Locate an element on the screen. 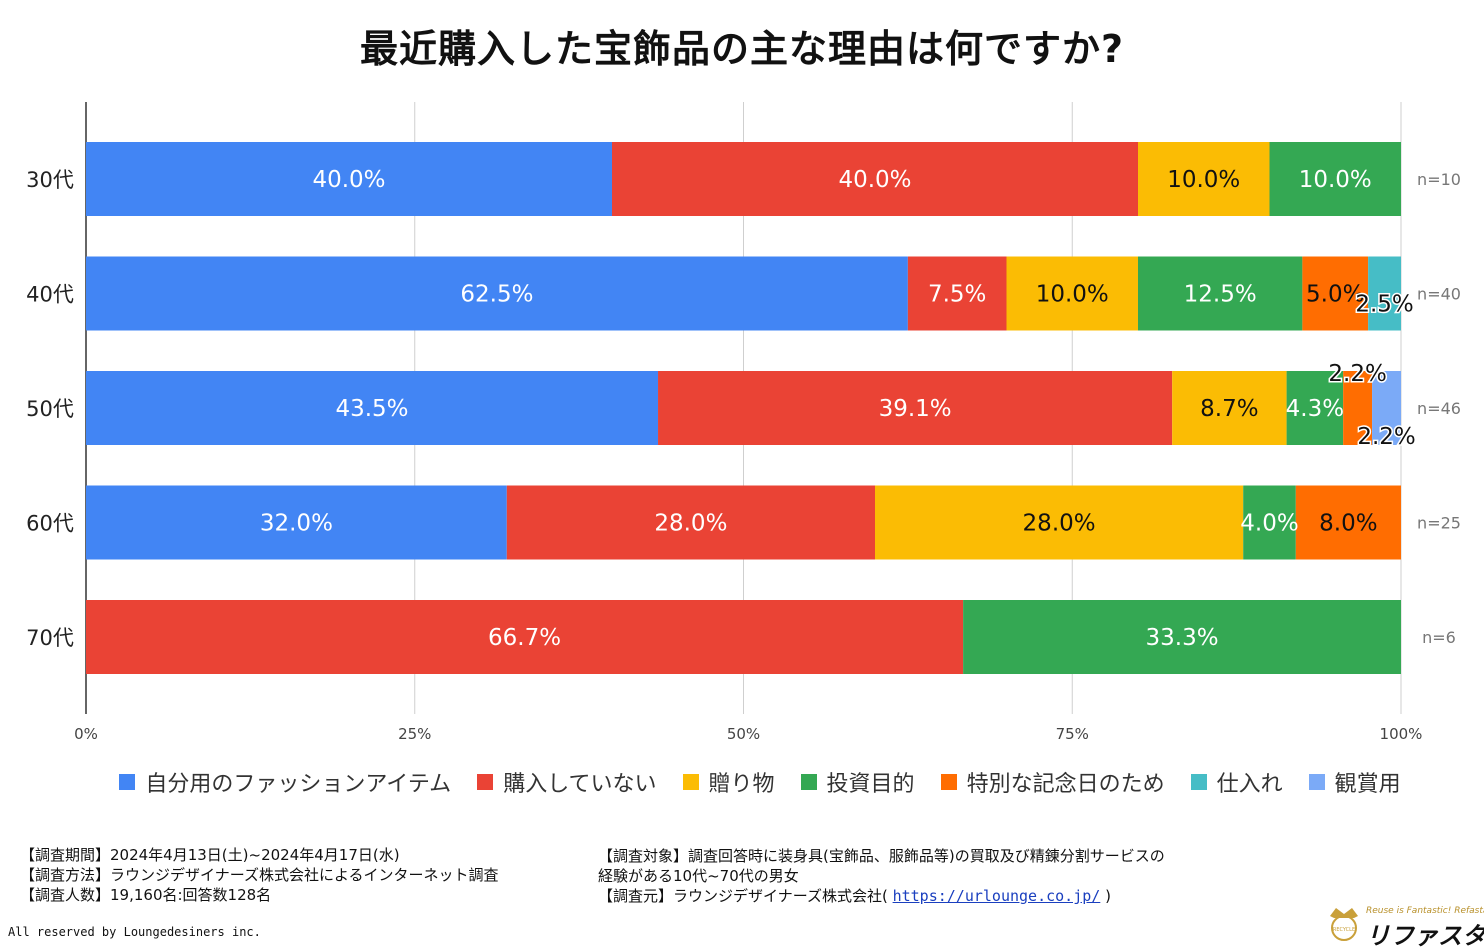 The height and width of the screenshot is (951, 1484). data-label: 4.0% is located at coordinates (1269, 524).